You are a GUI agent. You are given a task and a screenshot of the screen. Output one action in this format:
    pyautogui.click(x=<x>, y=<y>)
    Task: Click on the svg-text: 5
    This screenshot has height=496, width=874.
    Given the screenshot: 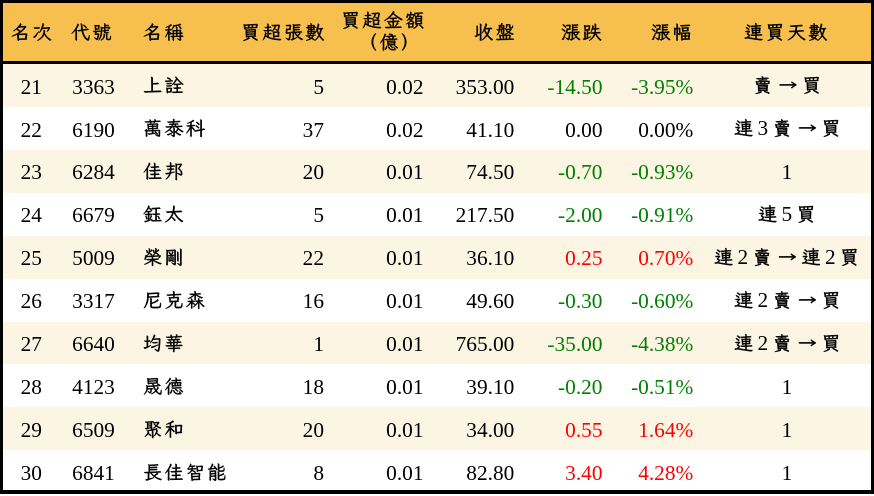 What is the action you would take?
    pyautogui.click(x=787, y=214)
    